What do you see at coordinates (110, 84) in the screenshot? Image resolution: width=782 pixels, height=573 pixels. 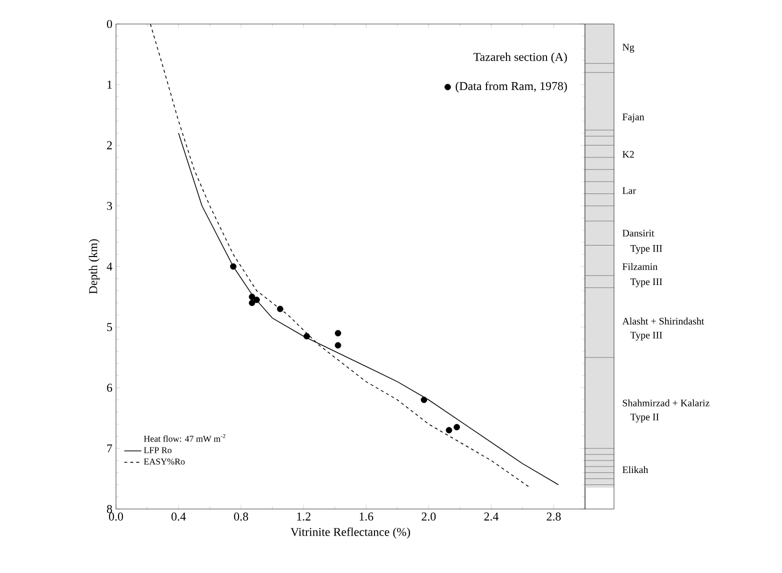 I see `y-tick-label: 1` at bounding box center [110, 84].